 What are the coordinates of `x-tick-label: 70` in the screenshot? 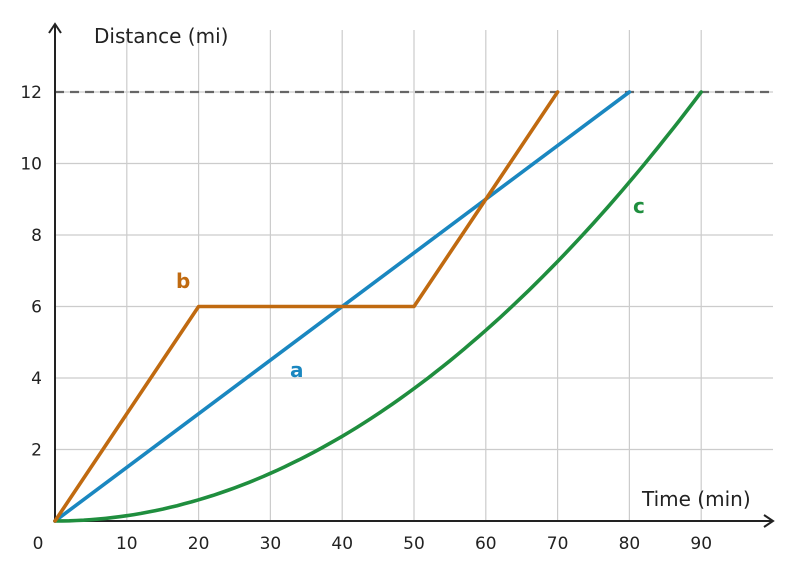 It's located at (558, 544).